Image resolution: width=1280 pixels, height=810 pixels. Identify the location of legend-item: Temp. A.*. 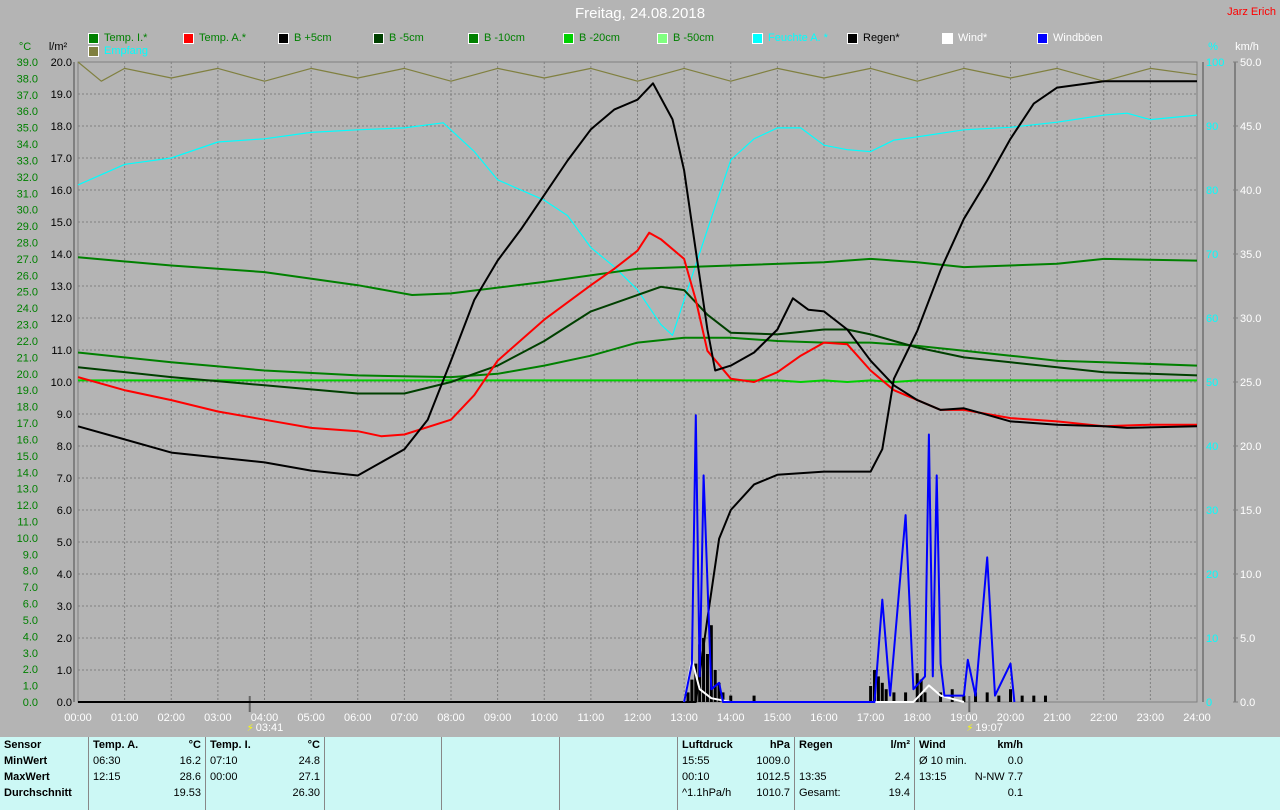
(214, 38).